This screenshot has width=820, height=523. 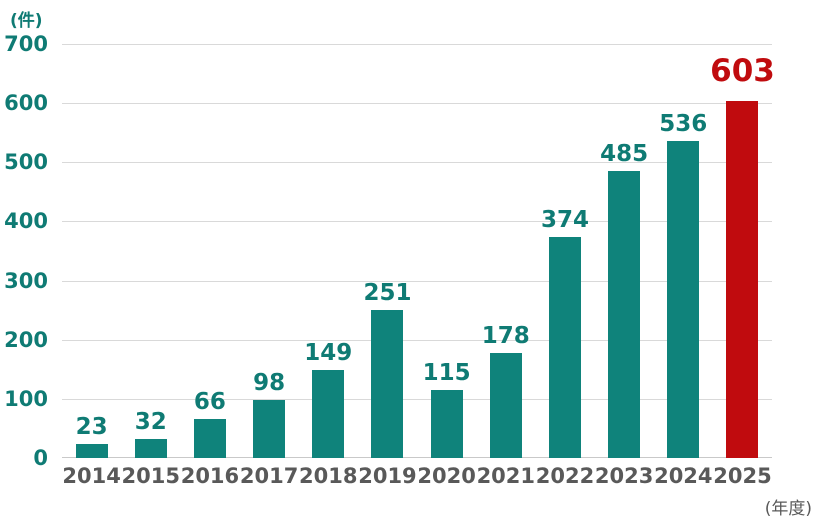 What do you see at coordinates (150, 448) in the screenshot?
I see `bar-2015` at bounding box center [150, 448].